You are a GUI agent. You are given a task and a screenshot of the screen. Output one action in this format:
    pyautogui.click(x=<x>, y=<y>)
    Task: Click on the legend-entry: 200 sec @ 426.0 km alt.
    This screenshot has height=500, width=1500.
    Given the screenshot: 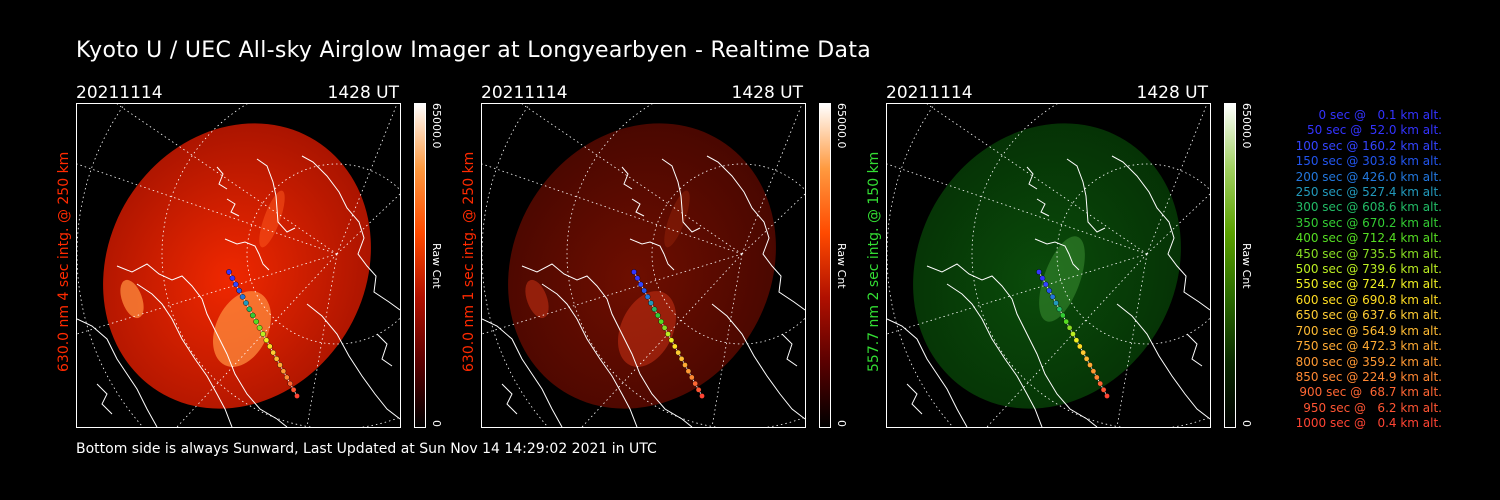 What is the action you would take?
    pyautogui.click(x=1368, y=176)
    